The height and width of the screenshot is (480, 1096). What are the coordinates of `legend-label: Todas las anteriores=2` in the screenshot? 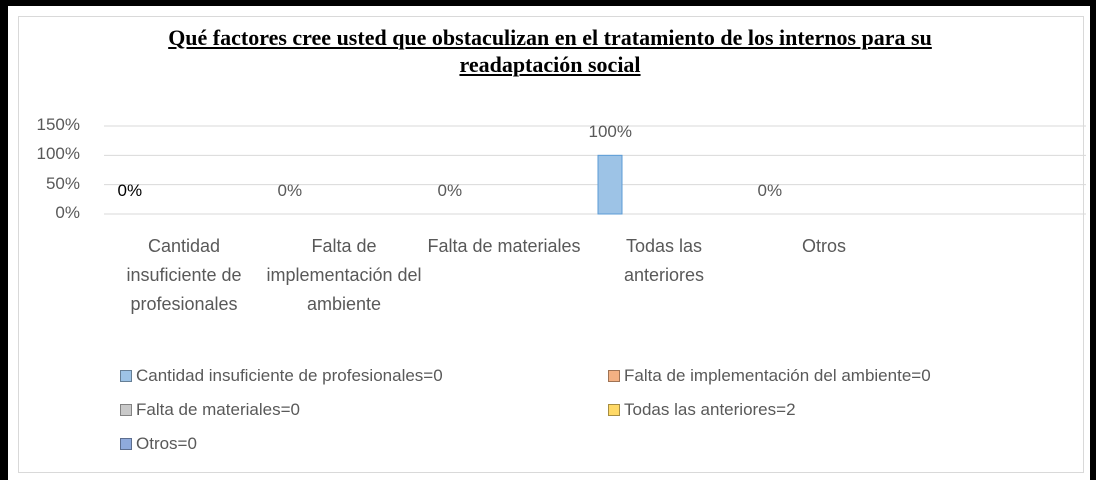 It's located at (710, 409).